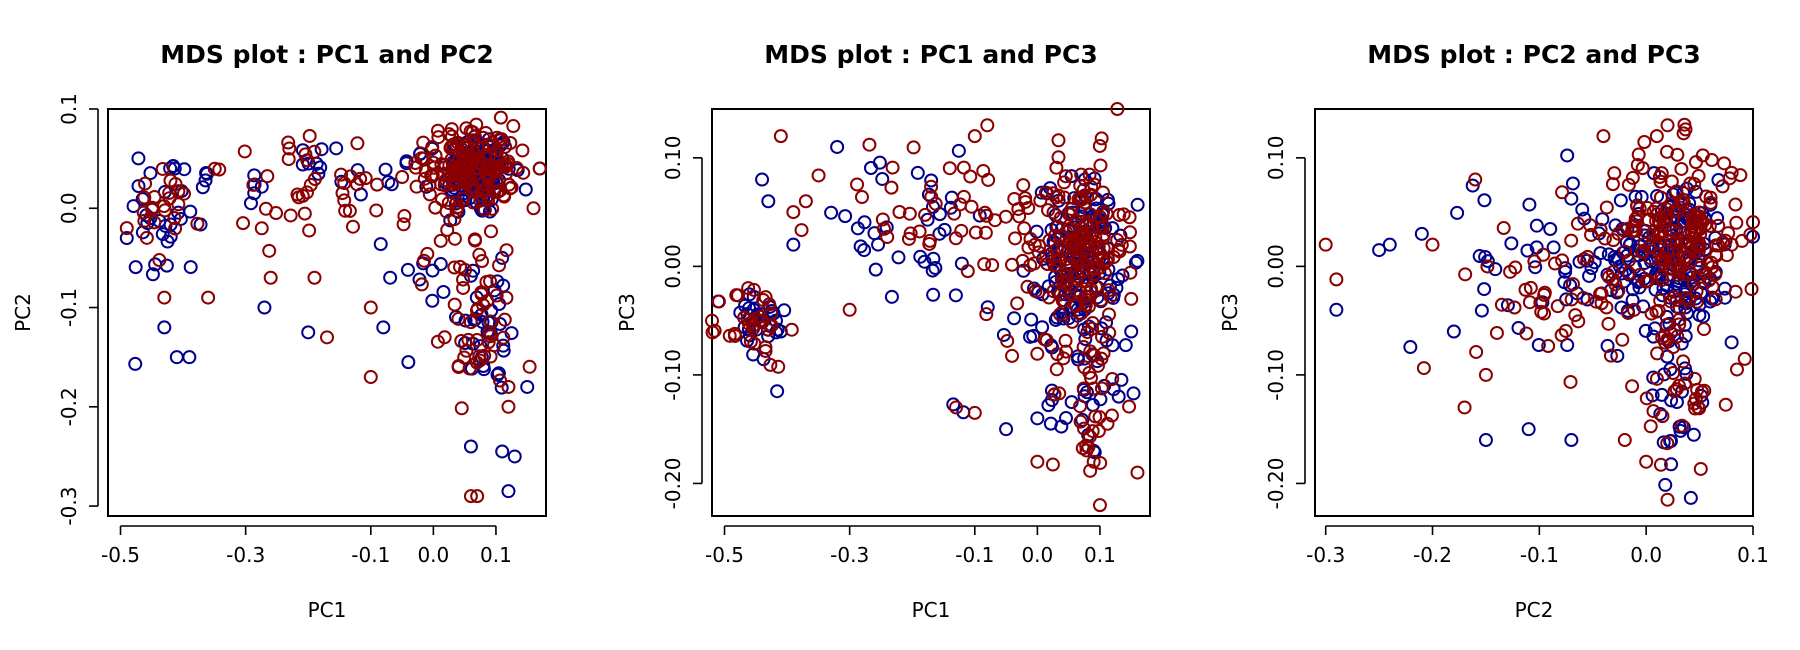 The height and width of the screenshot is (650, 1800). What do you see at coordinates (673, 375) in the screenshot?
I see `y-tick-label: -0.10` at bounding box center [673, 375].